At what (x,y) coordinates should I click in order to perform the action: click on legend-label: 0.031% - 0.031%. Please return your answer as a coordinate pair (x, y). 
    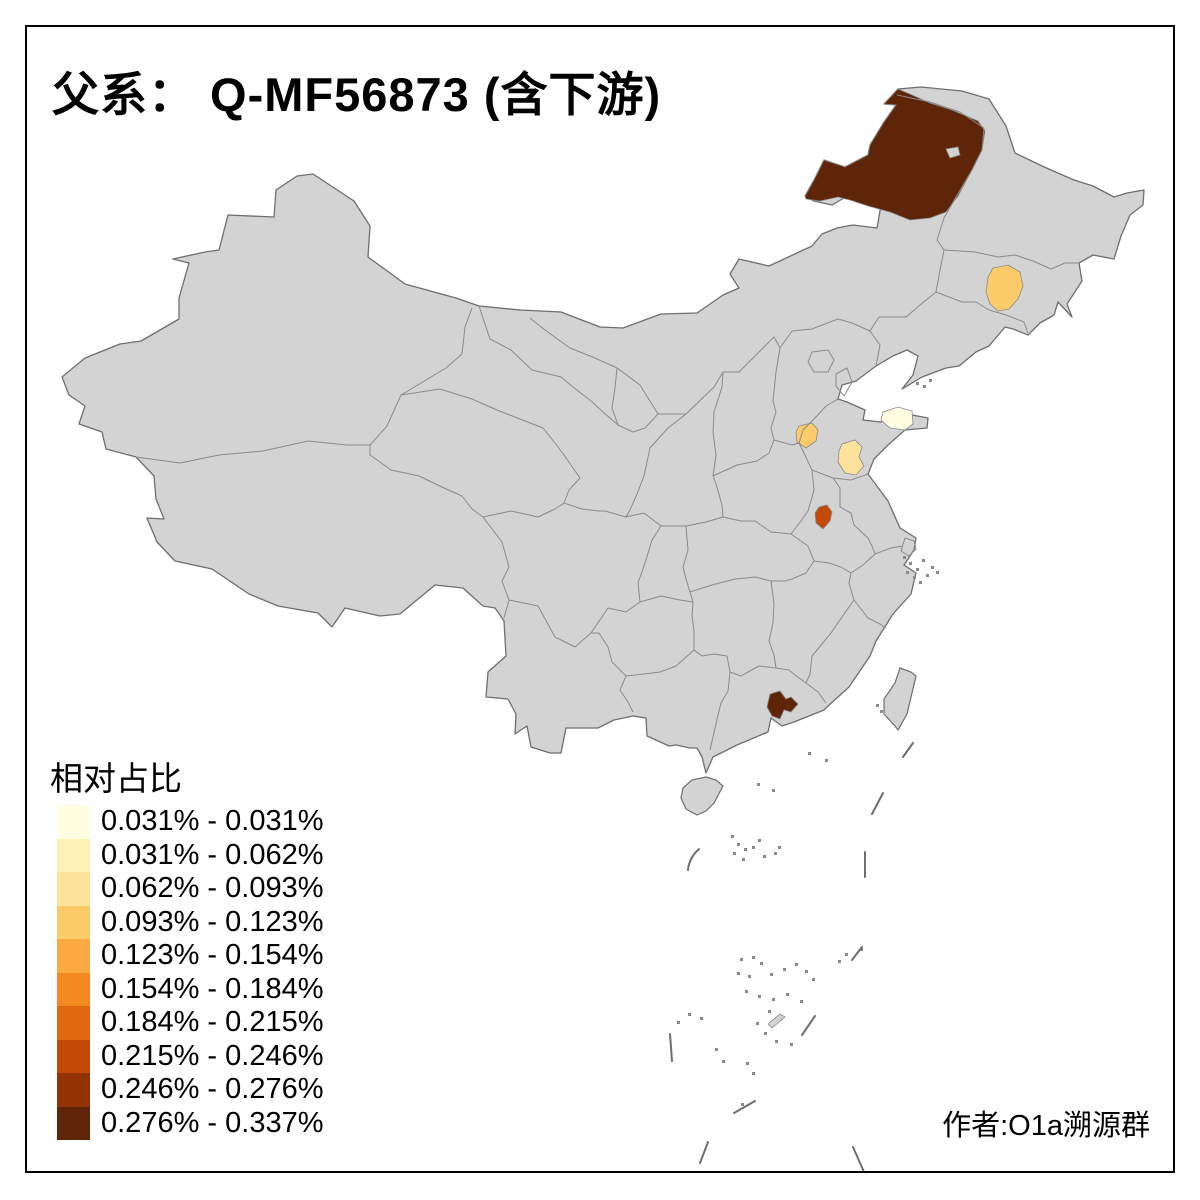
    Looking at the image, I should click on (212, 821).